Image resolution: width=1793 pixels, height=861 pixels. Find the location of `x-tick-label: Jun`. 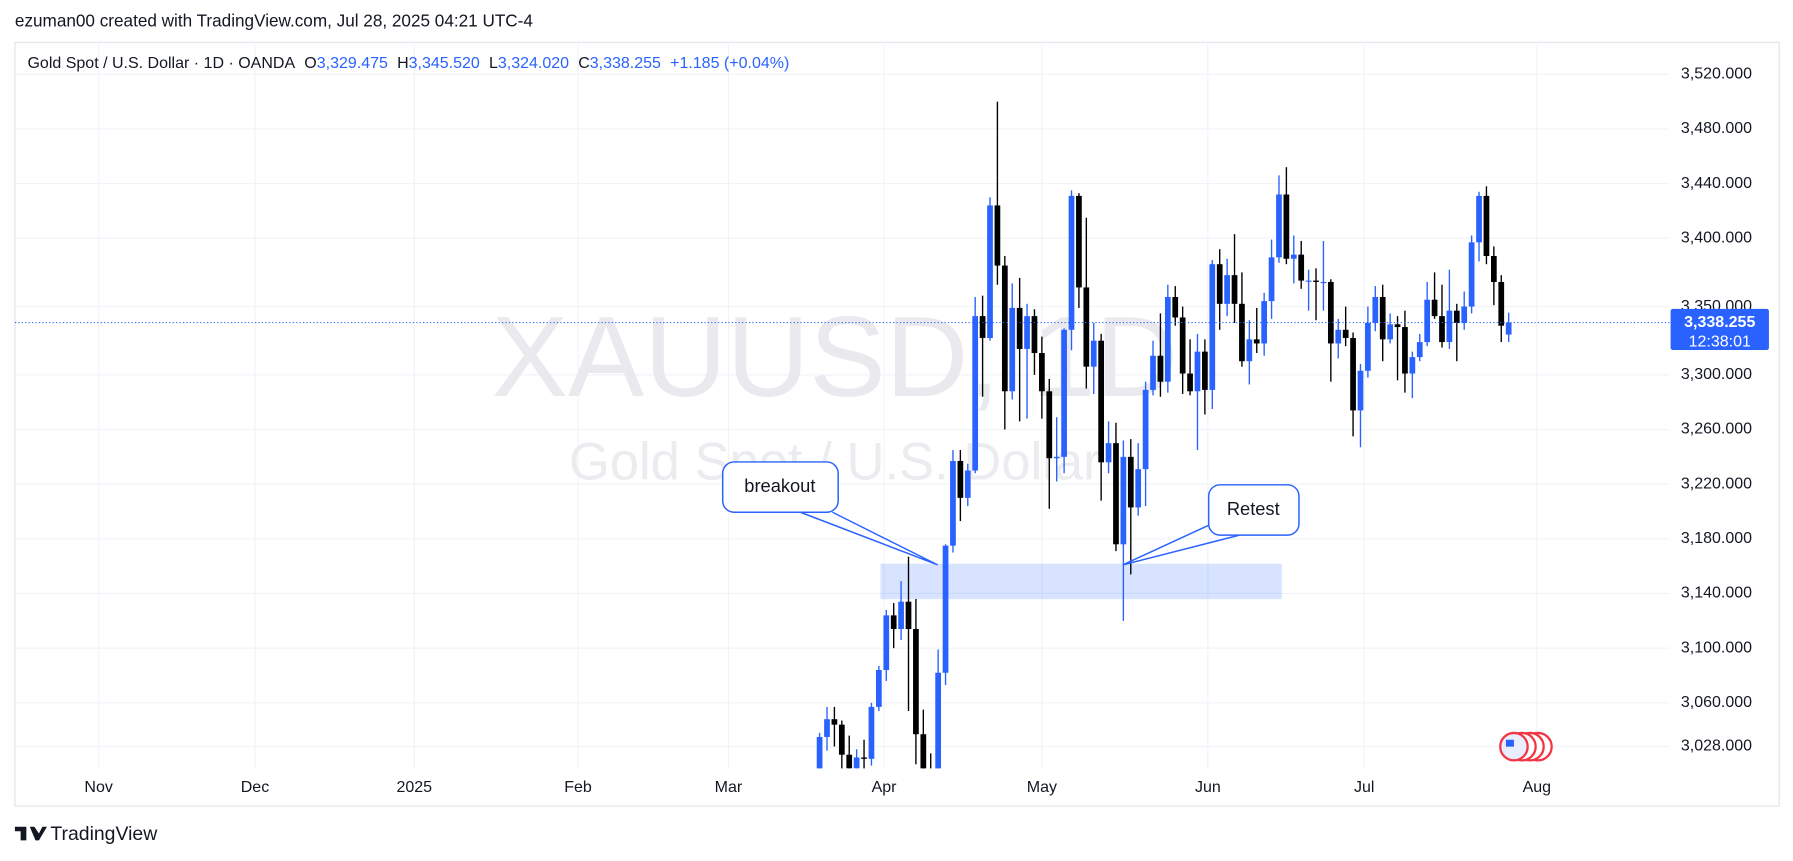

x-tick-label: Jun is located at coordinates (1208, 787).